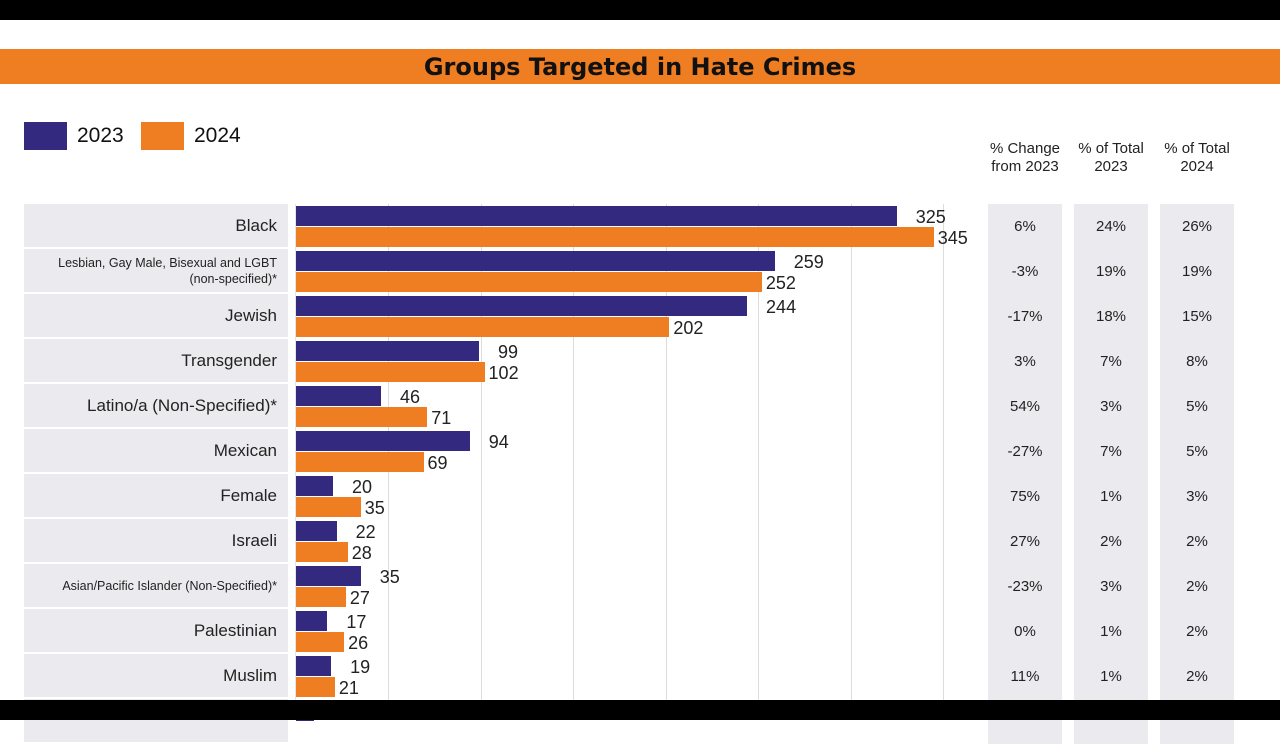 The height and width of the screenshot is (744, 1280). Describe the element at coordinates (1025, 316) in the screenshot. I see `table-cell: -17%` at that location.